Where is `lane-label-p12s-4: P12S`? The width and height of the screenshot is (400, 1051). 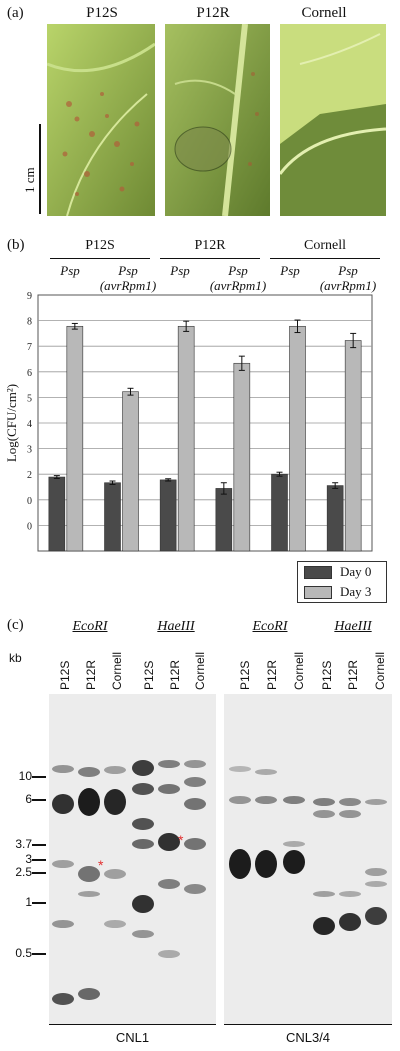 lane-label-p12s-4: P12S is located at coordinates (327, 675).